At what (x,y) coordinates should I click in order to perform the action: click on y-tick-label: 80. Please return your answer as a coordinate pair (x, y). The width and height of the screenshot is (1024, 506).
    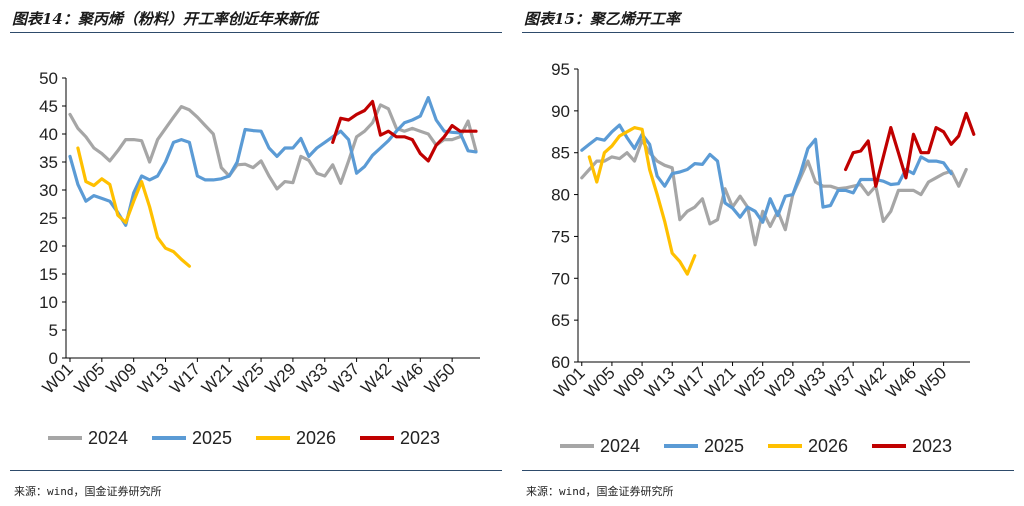
    Looking at the image, I should click on (560, 195).